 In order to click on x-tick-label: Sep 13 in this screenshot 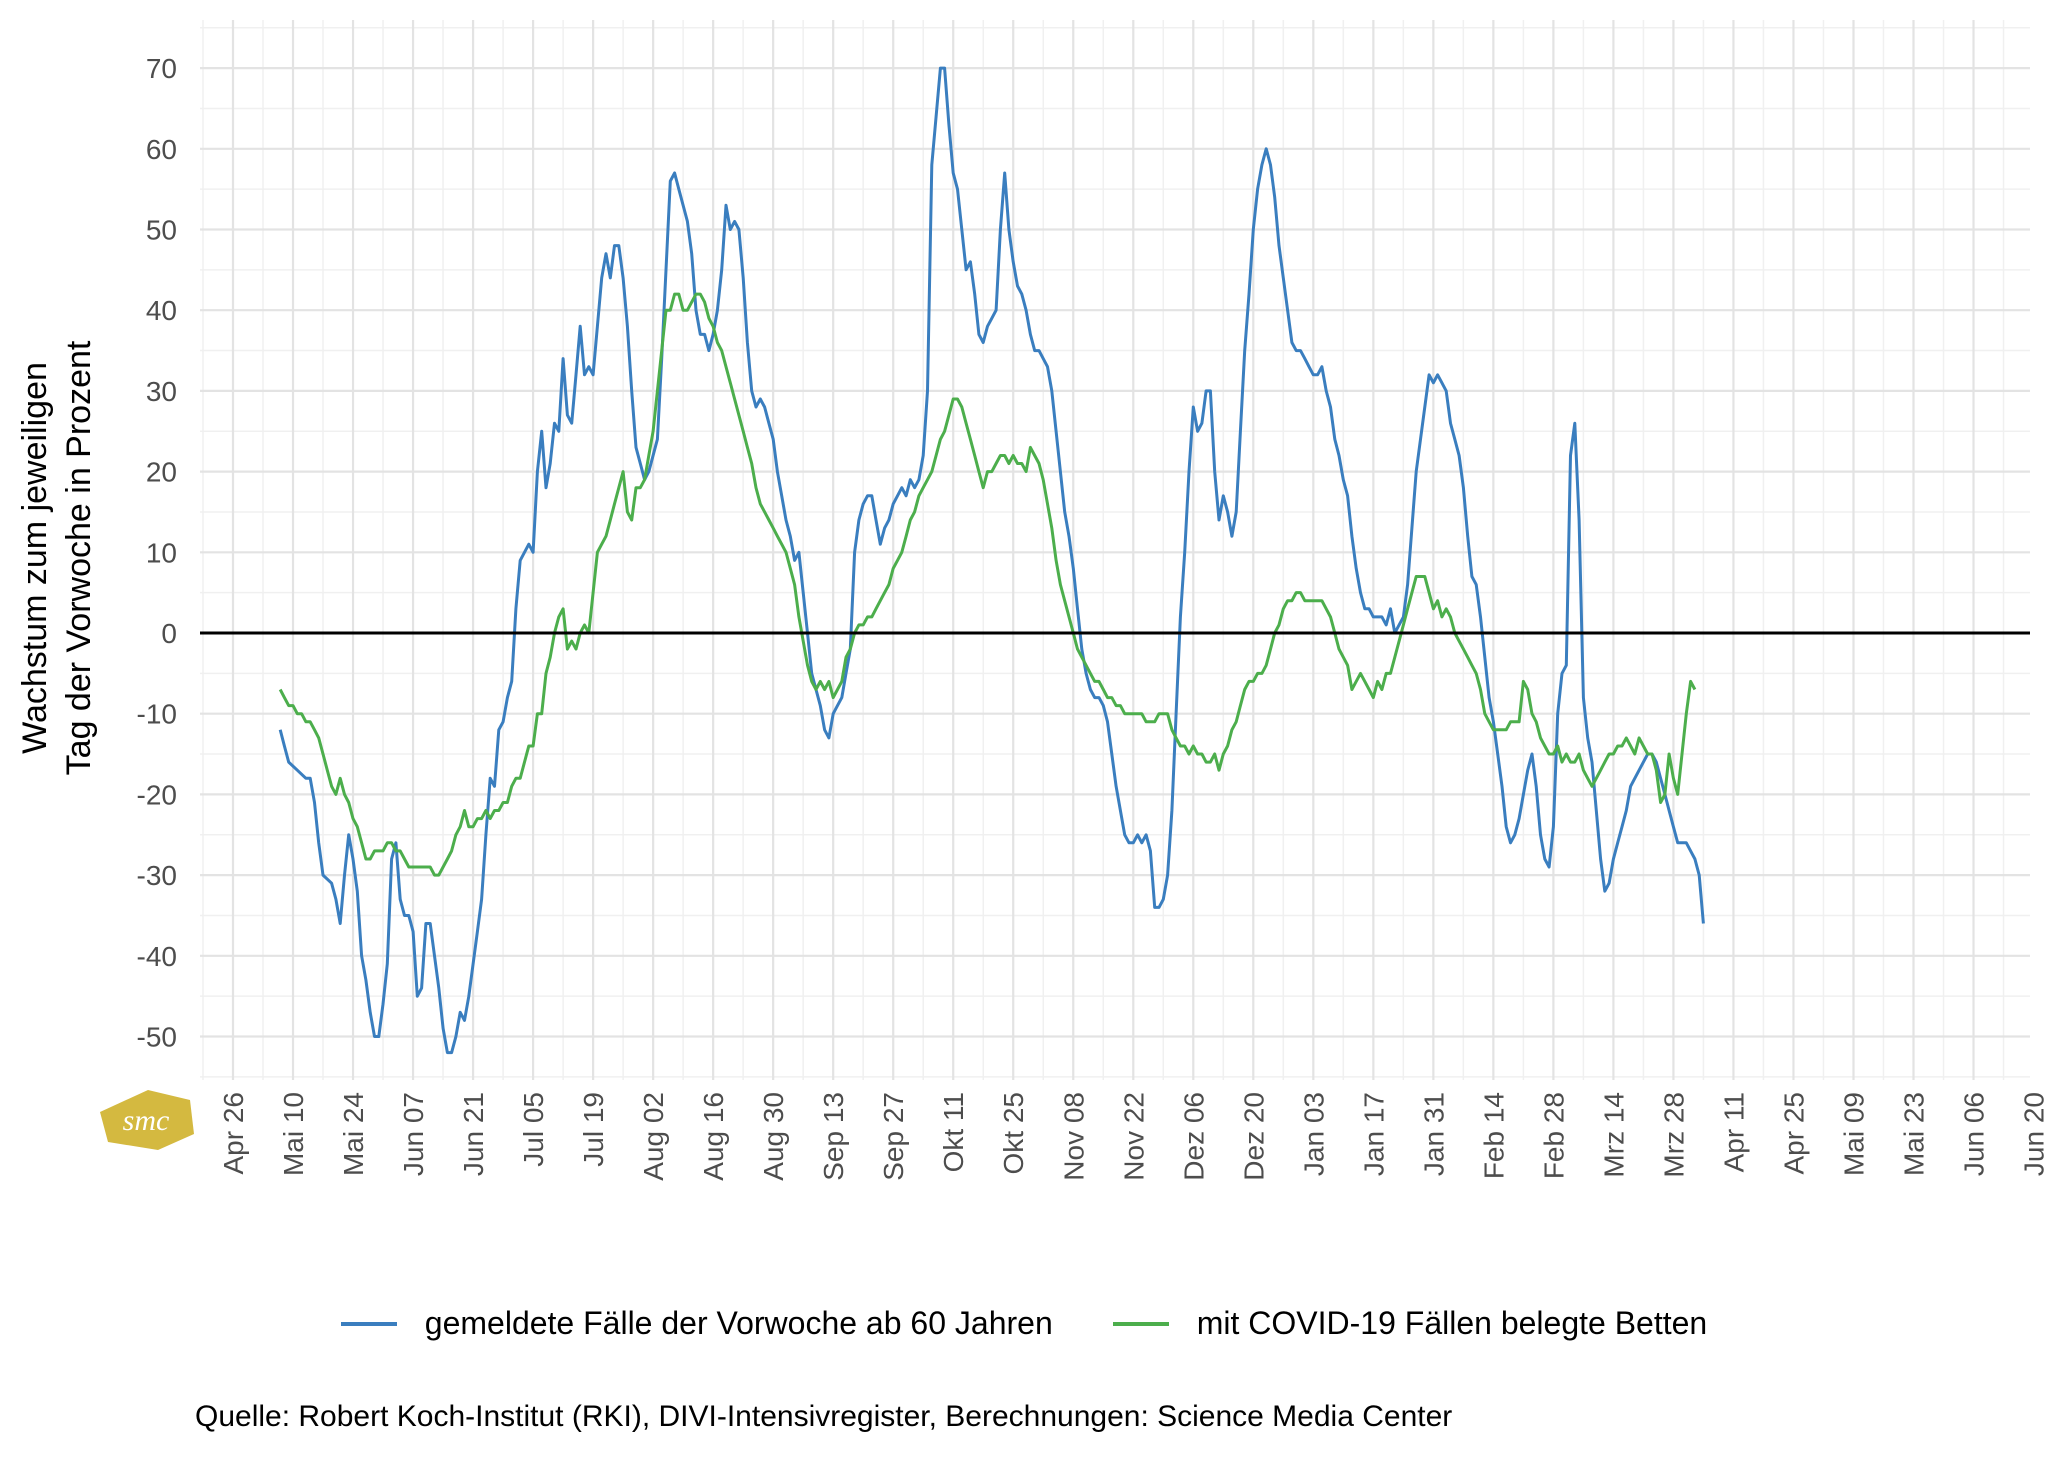, I will do `click(833, 1136)`.